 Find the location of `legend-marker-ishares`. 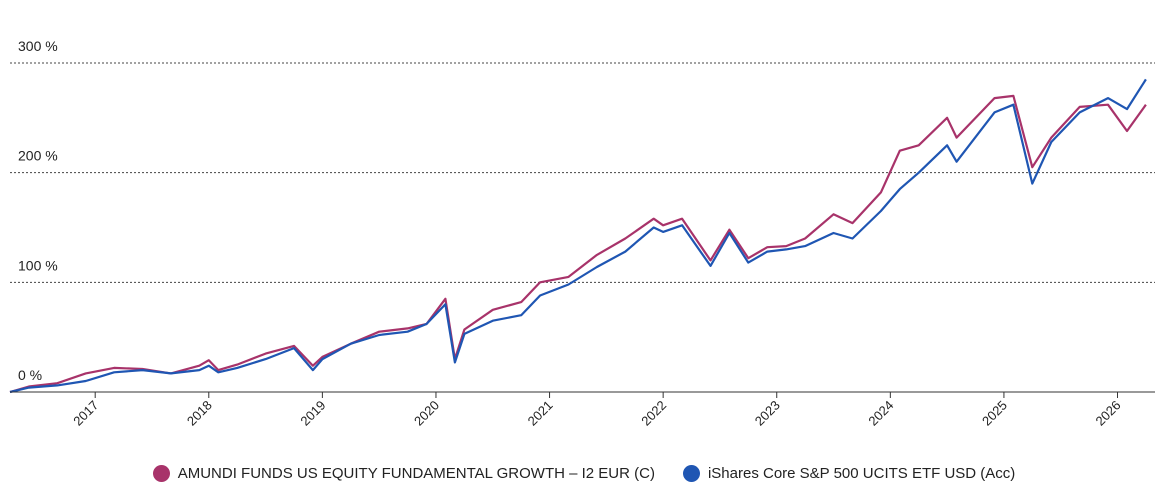

legend-marker-ishares is located at coordinates (691, 473).